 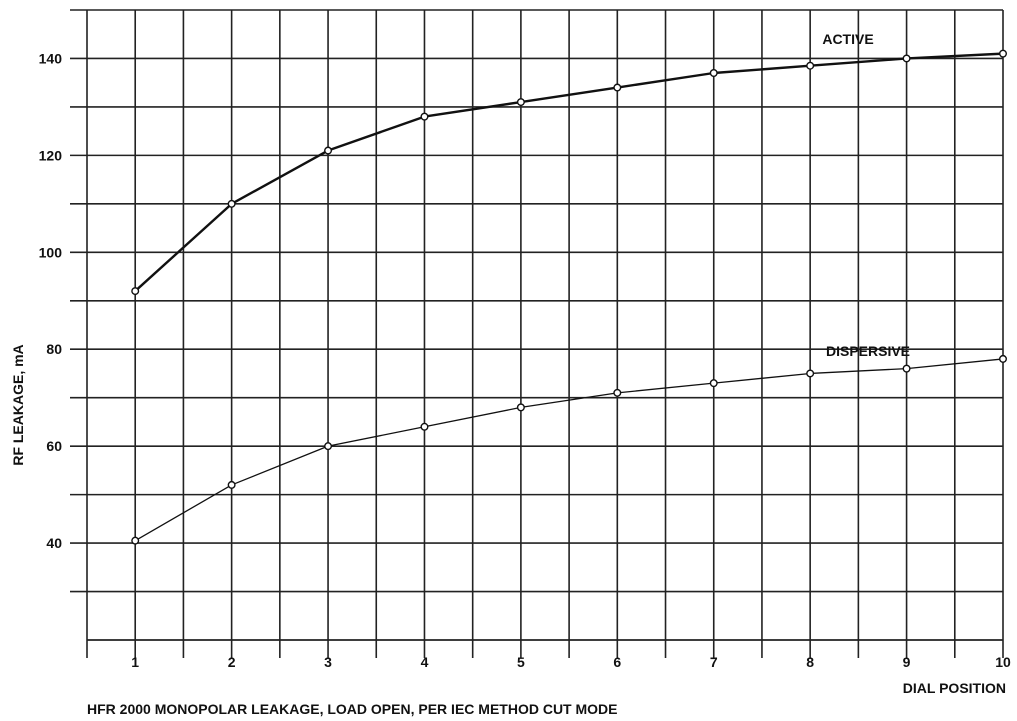 I want to click on x-axis-label: DIAL POSITION, so click(x=954, y=688).